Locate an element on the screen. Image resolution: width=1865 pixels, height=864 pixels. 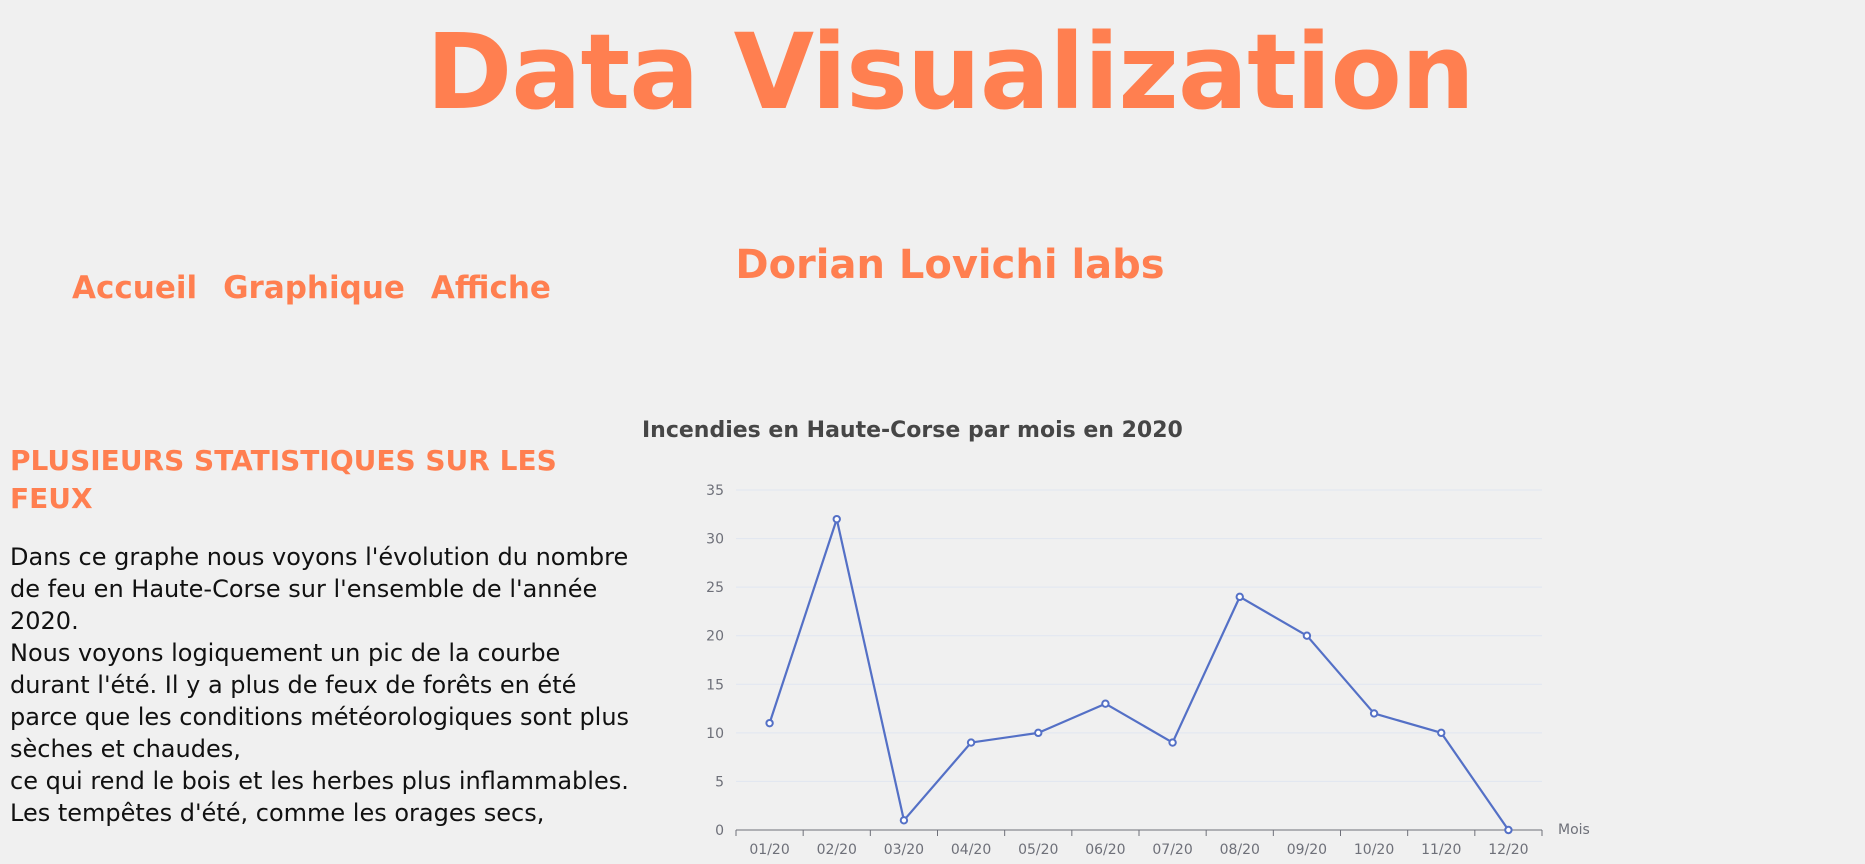
y-tick-label: 20 is located at coordinates (715, 637).